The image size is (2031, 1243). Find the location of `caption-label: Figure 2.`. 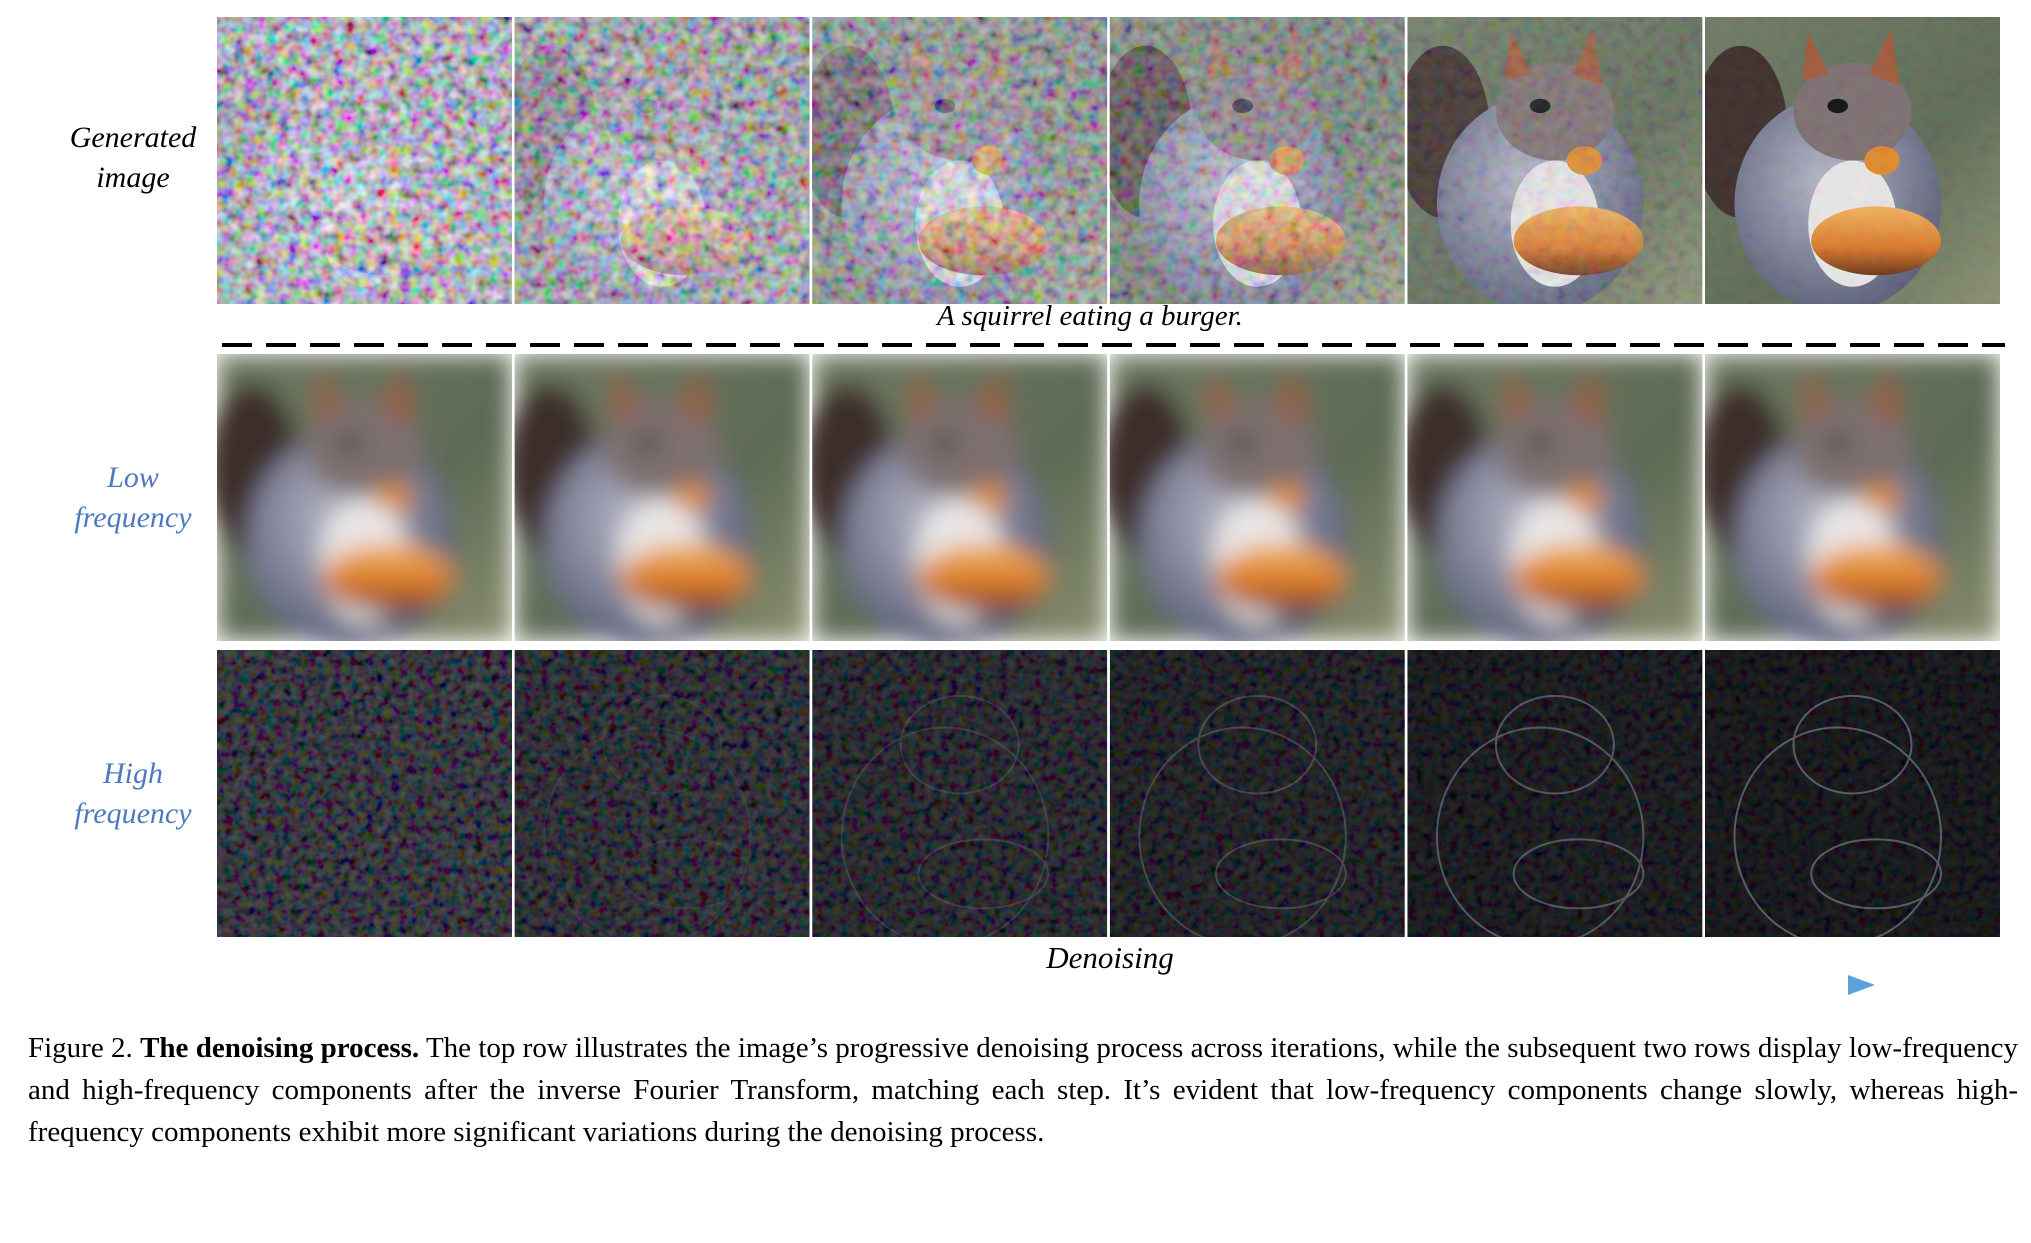

caption-label: Figure 2. is located at coordinates (80, 1048).